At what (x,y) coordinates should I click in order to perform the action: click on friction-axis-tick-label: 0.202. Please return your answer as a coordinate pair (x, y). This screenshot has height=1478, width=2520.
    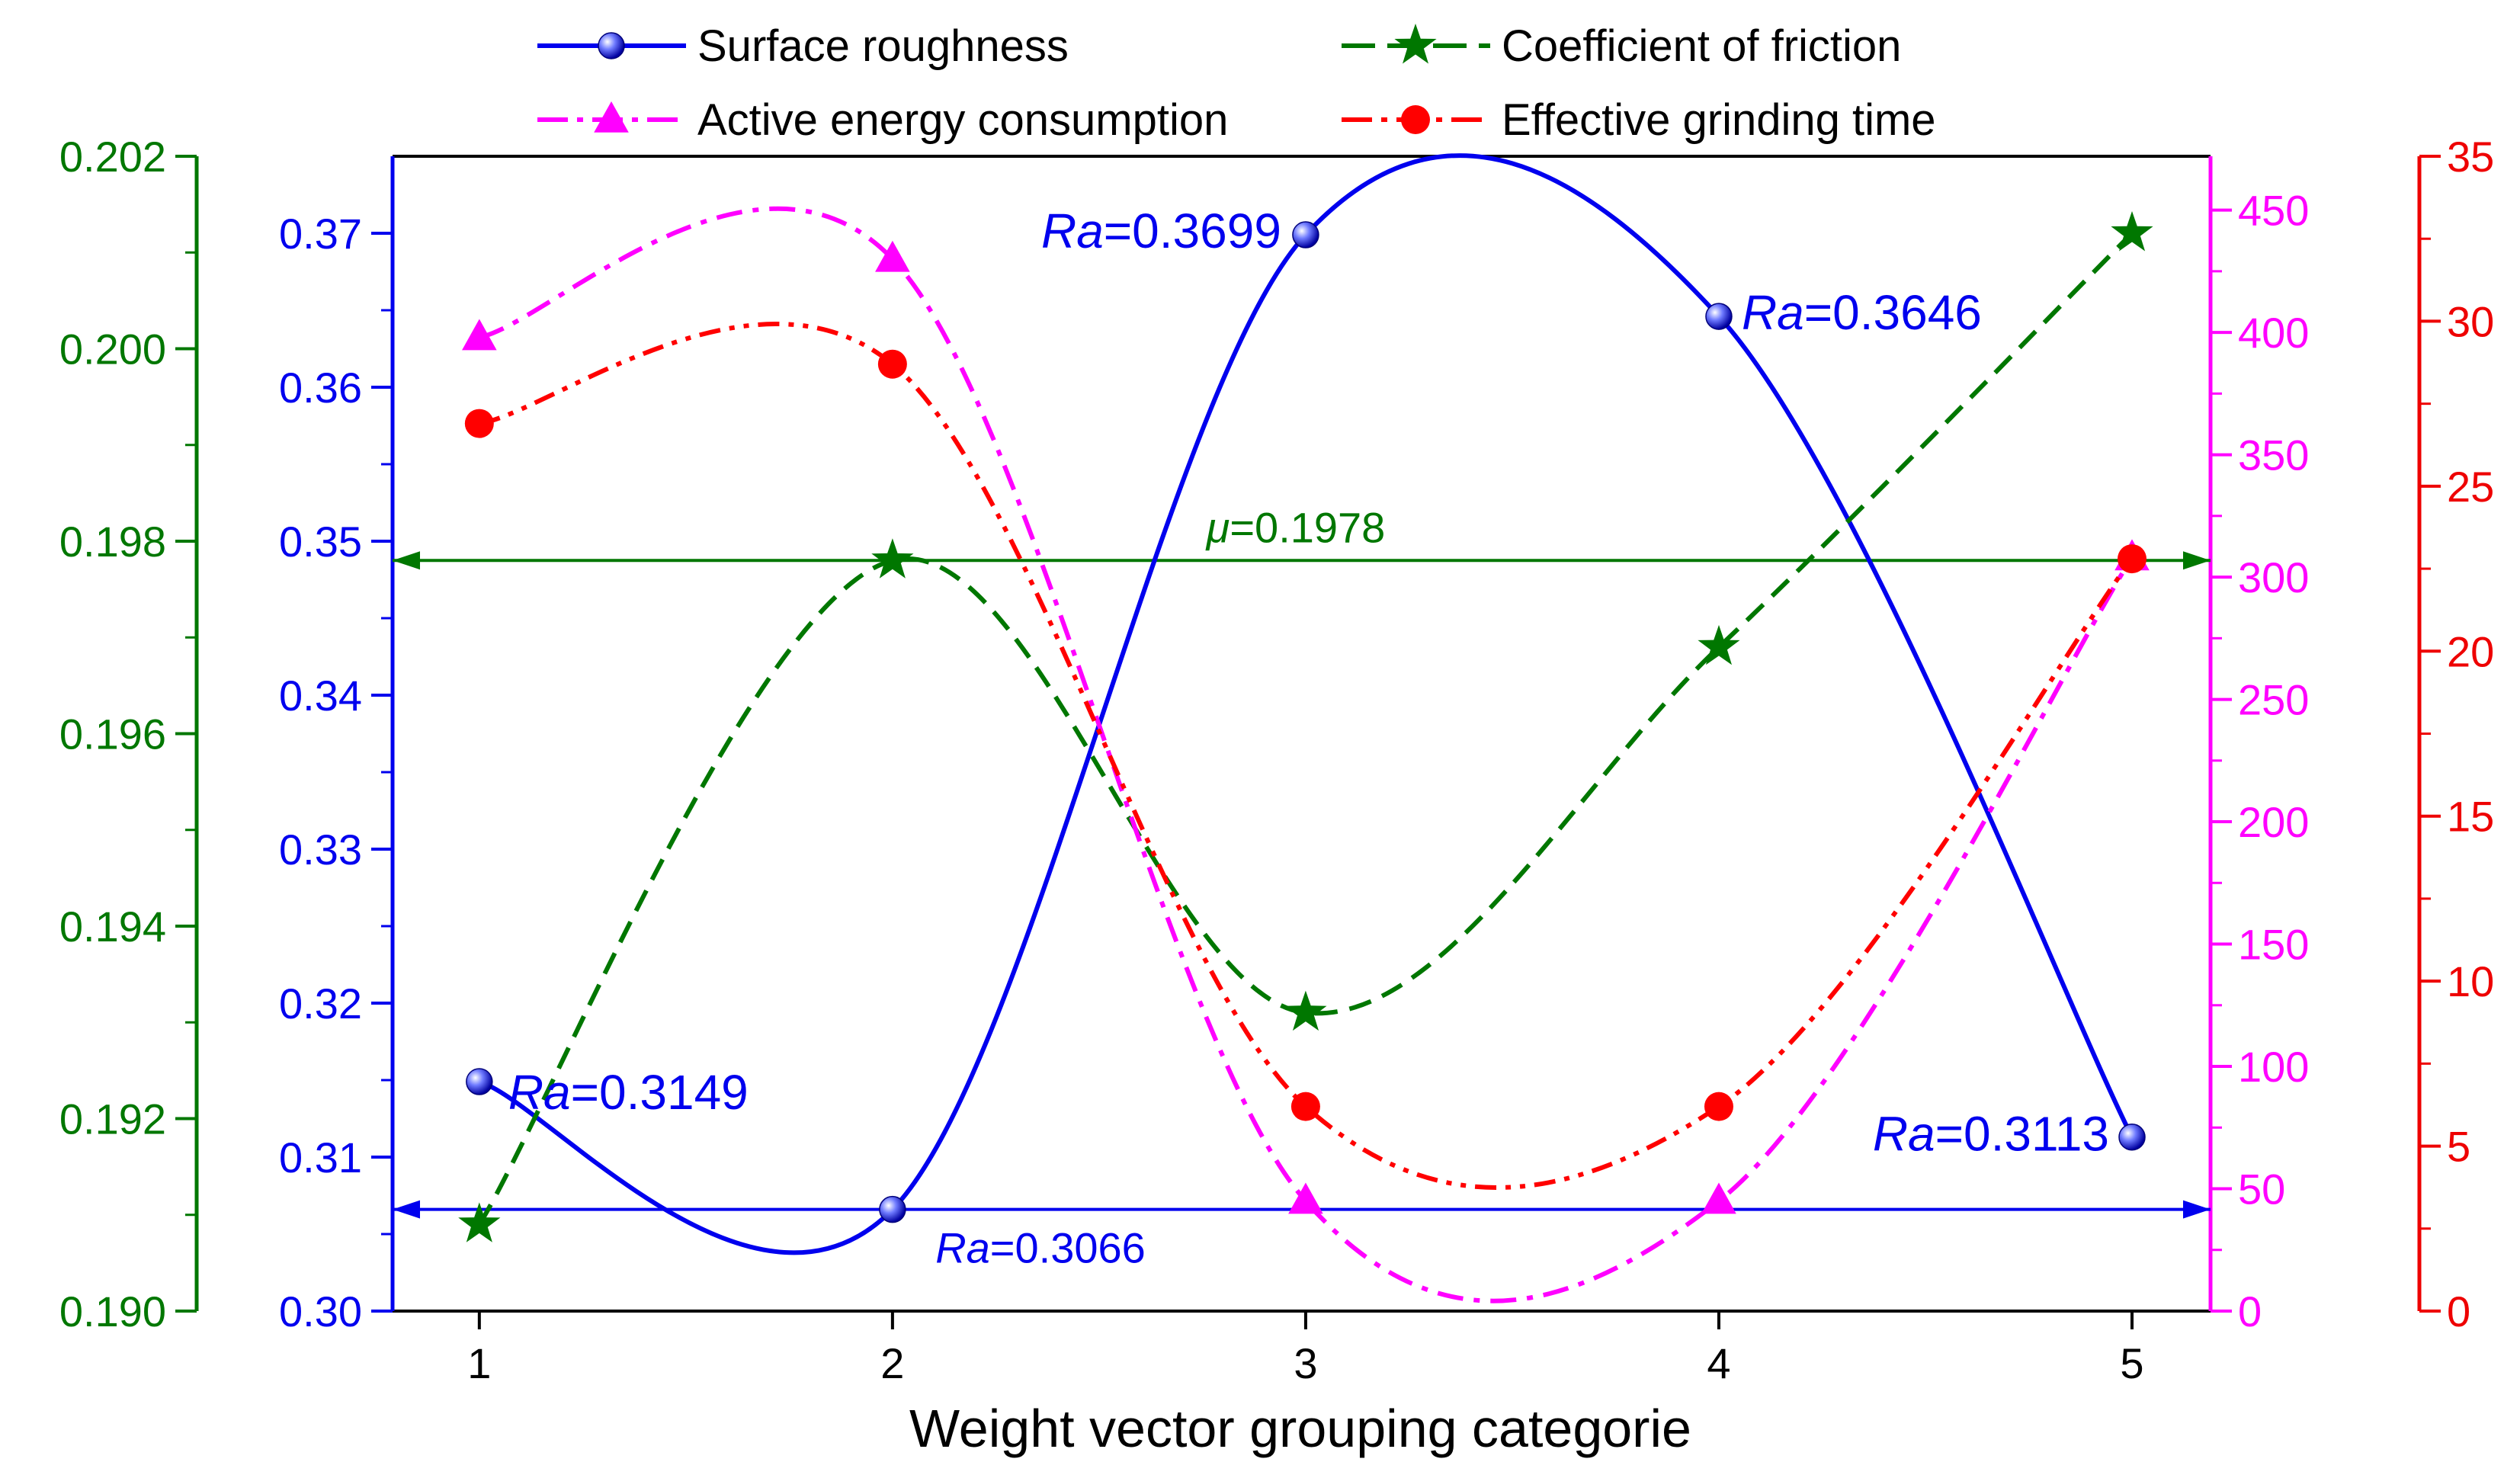
    Looking at the image, I should click on (112, 157).